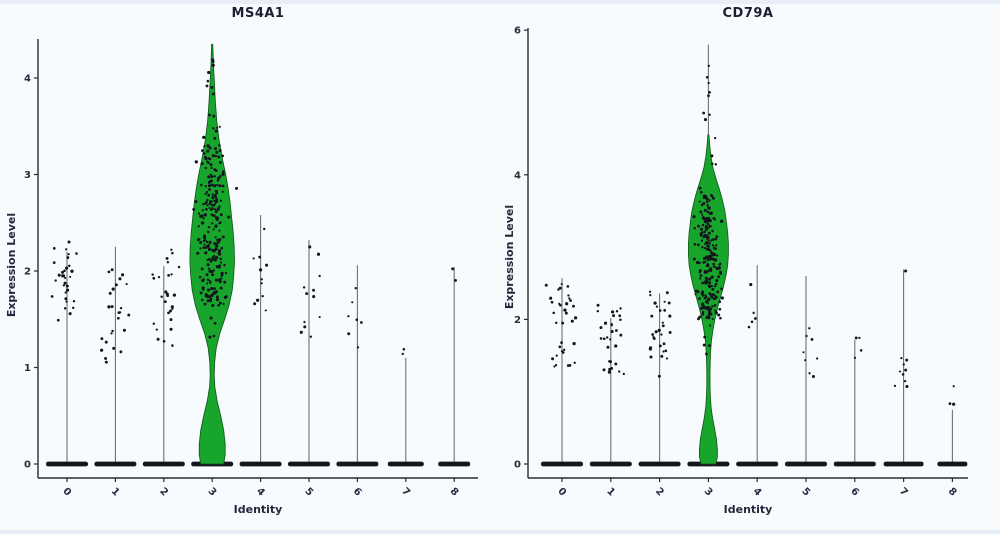  I want to click on y-axis-title-right: Expression Level, so click(509, 257).